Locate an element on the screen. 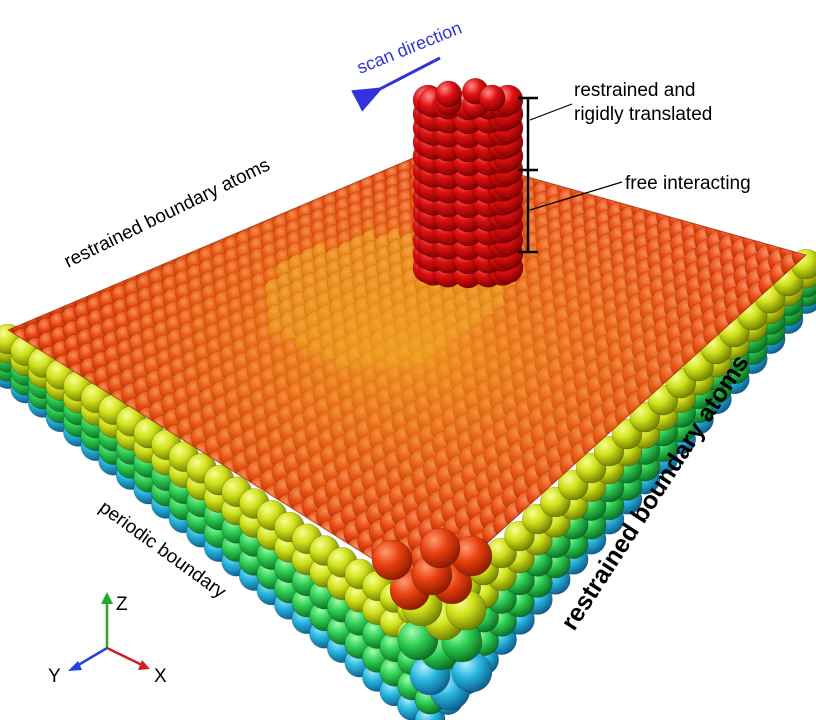 This screenshot has width=816, height=720. restrained-rigid-label-line1: restrained and is located at coordinates (634, 90).